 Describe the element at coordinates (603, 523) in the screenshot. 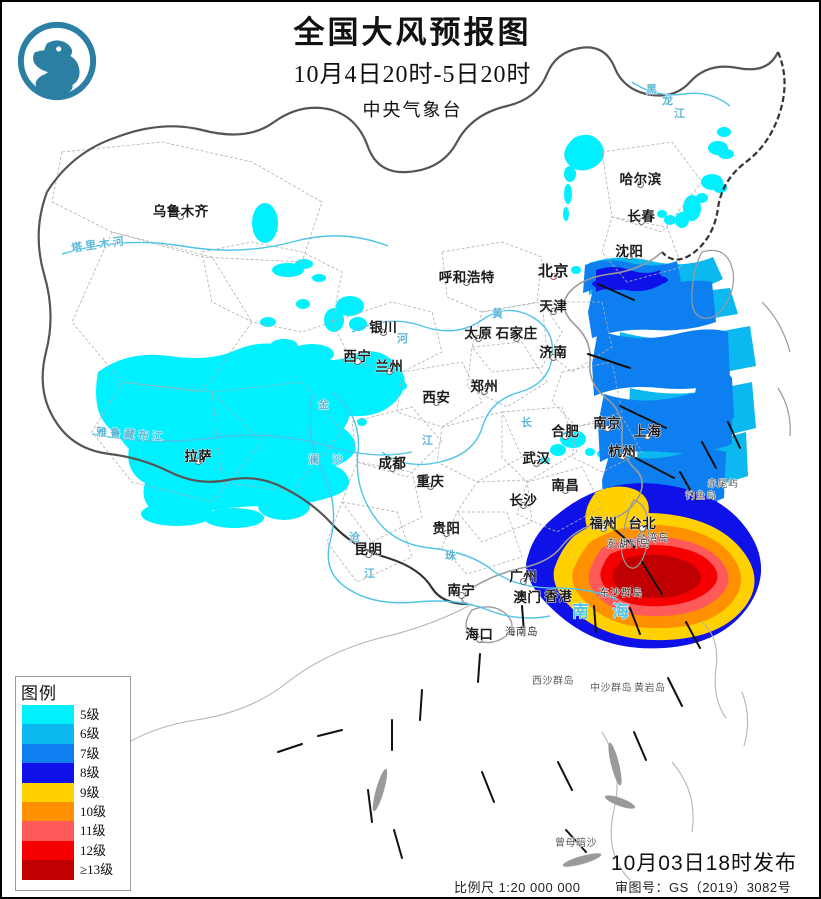

I see `city-label: 福州` at that location.